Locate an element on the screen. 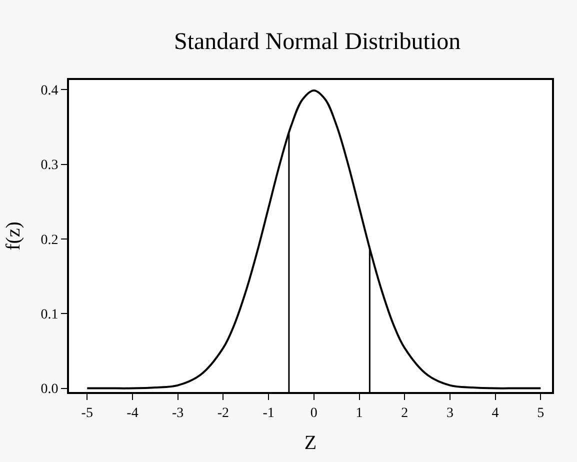 The image size is (577, 462). y-axis-title: f(z) is located at coordinates (13, 236).